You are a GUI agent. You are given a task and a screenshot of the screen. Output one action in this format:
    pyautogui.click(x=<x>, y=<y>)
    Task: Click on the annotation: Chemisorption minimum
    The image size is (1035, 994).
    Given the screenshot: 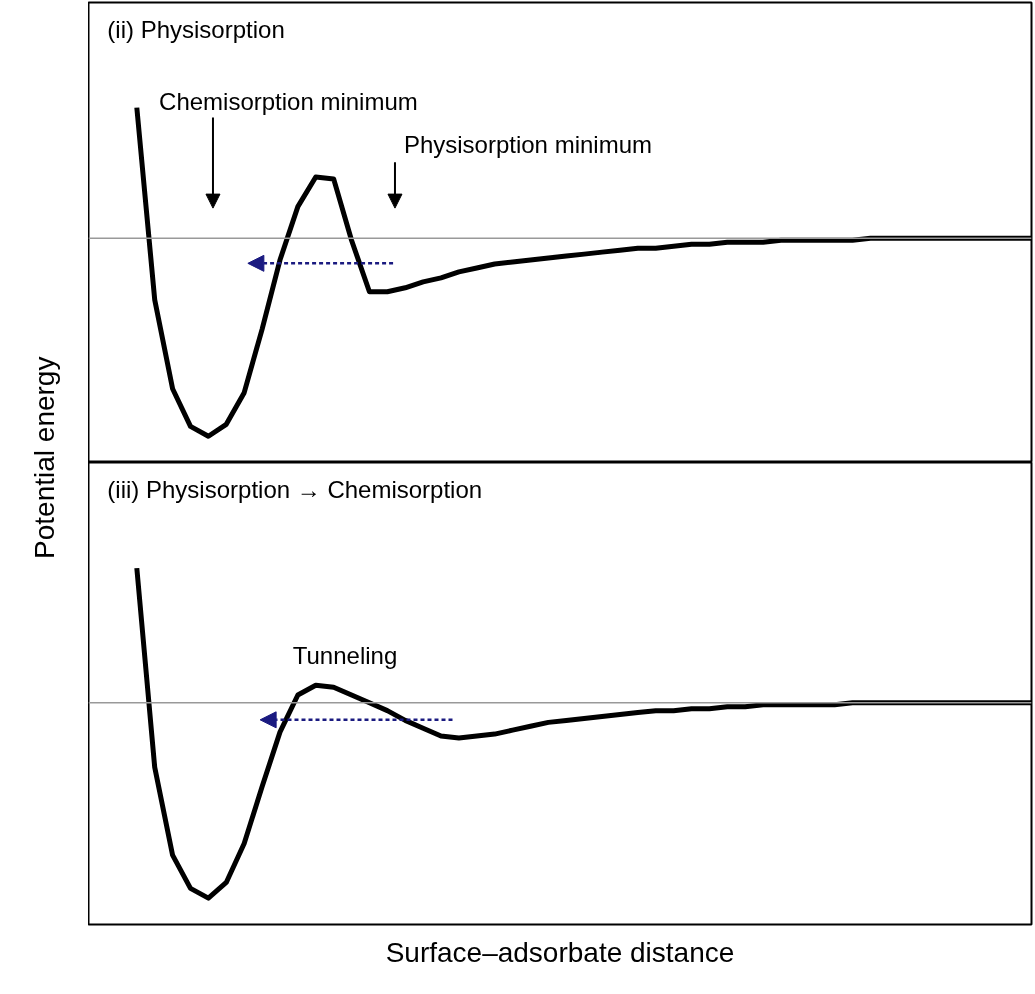 What is the action you would take?
    pyautogui.click(x=288, y=102)
    